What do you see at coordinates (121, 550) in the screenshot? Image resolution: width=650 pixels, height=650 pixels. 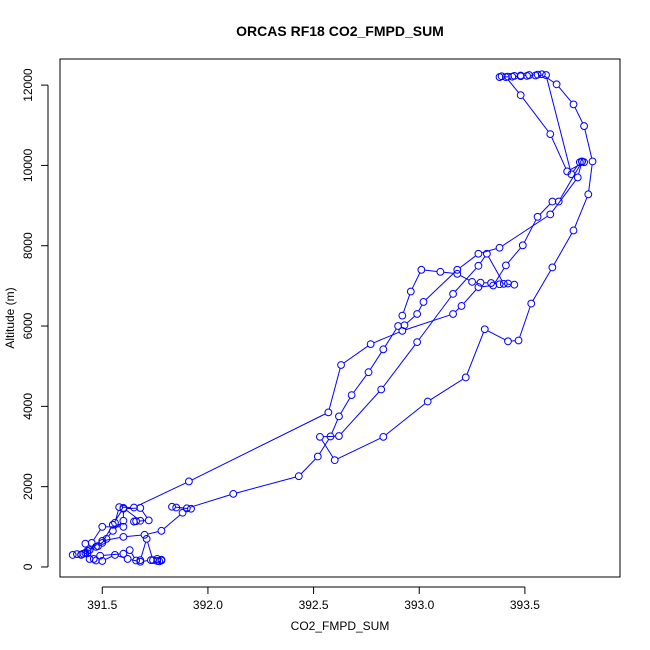 I see `data-series` at bounding box center [121, 550].